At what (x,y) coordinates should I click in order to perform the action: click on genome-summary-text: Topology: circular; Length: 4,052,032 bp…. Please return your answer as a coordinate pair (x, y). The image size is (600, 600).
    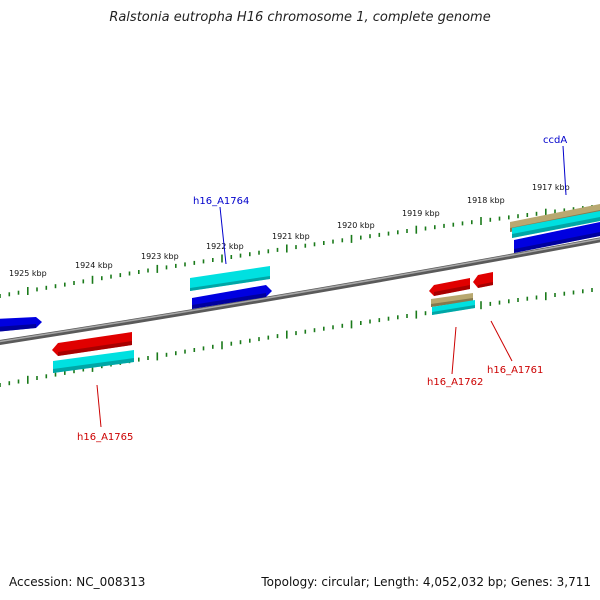
    Looking at the image, I should click on (426, 582).